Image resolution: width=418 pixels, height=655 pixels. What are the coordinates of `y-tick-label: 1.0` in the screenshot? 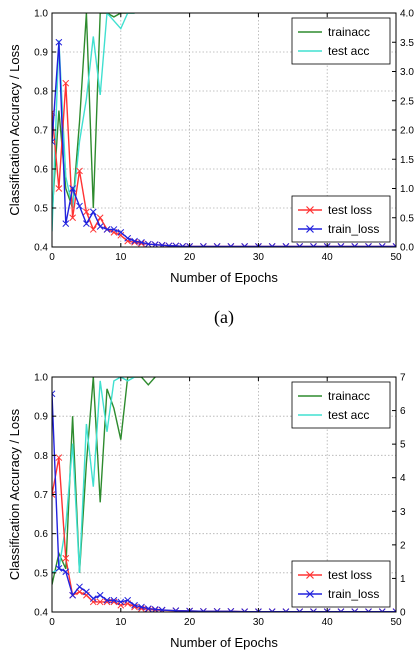 It's located at (41, 14).